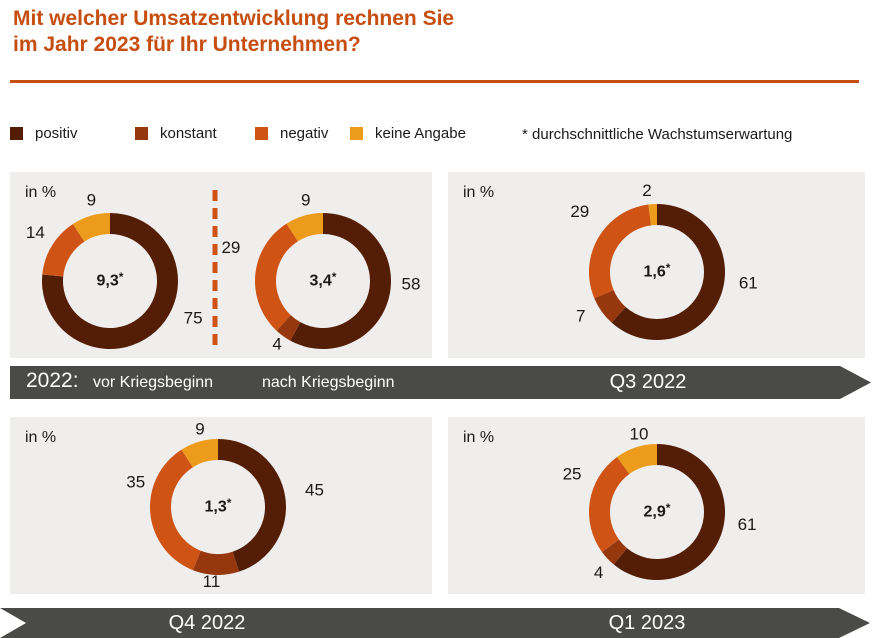 Image resolution: width=875 pixels, height=638 pixels. Describe the element at coordinates (323, 280) in the screenshot. I see `average-growth-value: 3,4*` at that location.